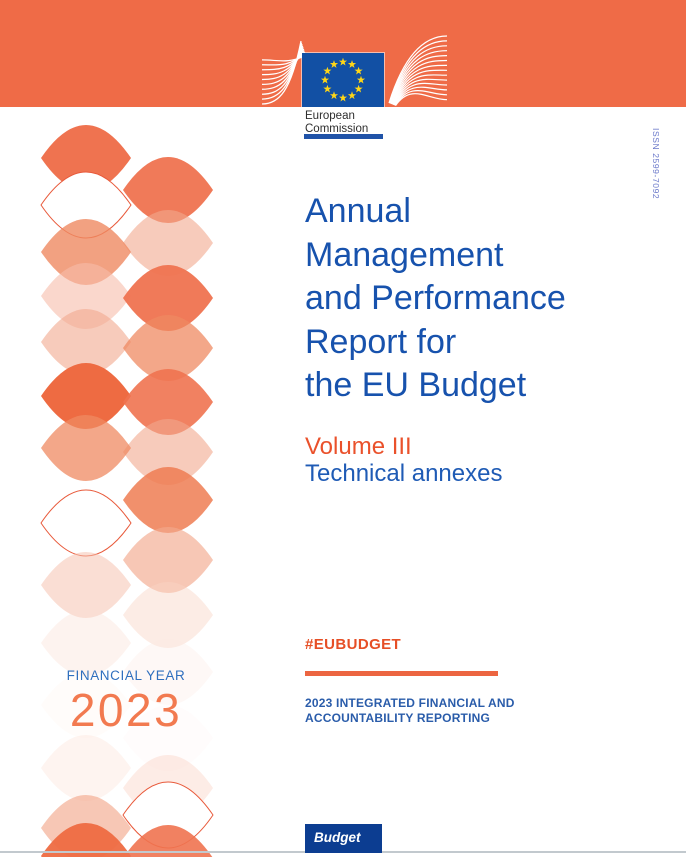 This screenshot has width=686, height=857. Describe the element at coordinates (358, 446) in the screenshot. I see `volume-label: Volume III` at that location.